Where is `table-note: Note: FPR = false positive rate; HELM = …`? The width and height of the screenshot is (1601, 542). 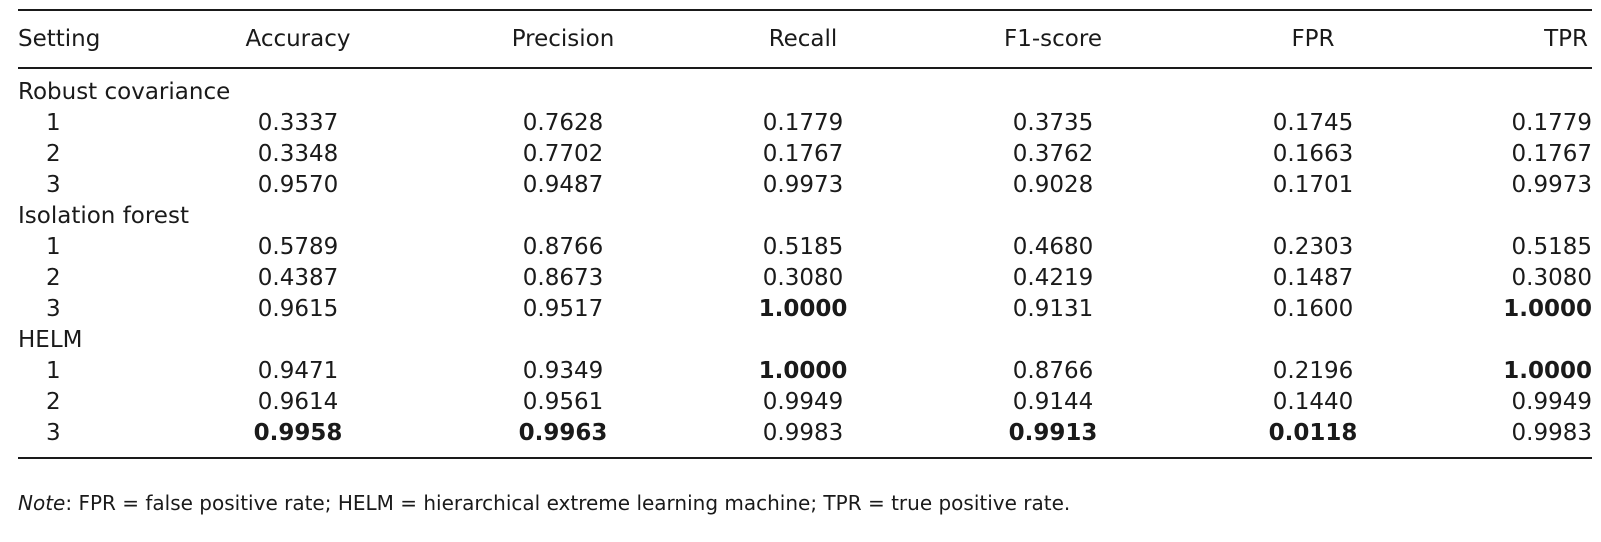 table-note: Note: FPR = false positive rate; HELM = … is located at coordinates (544, 503).